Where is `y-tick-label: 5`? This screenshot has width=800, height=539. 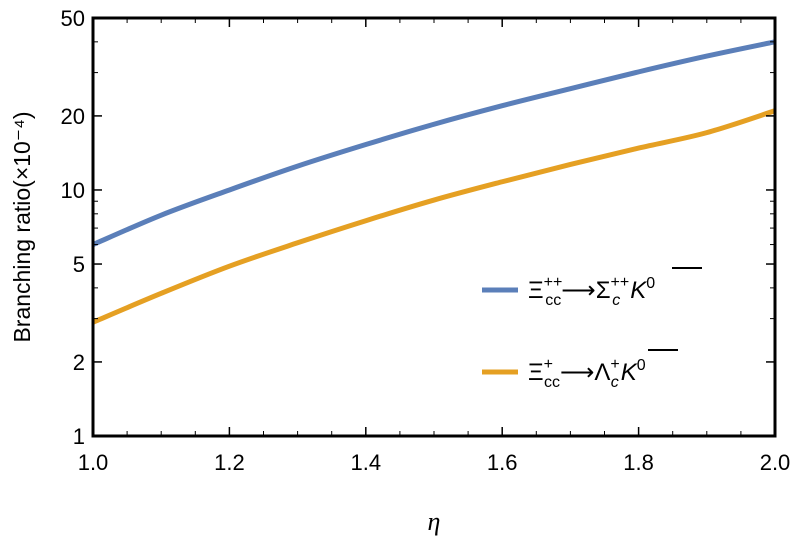 y-tick-label: 5 is located at coordinates (79, 264).